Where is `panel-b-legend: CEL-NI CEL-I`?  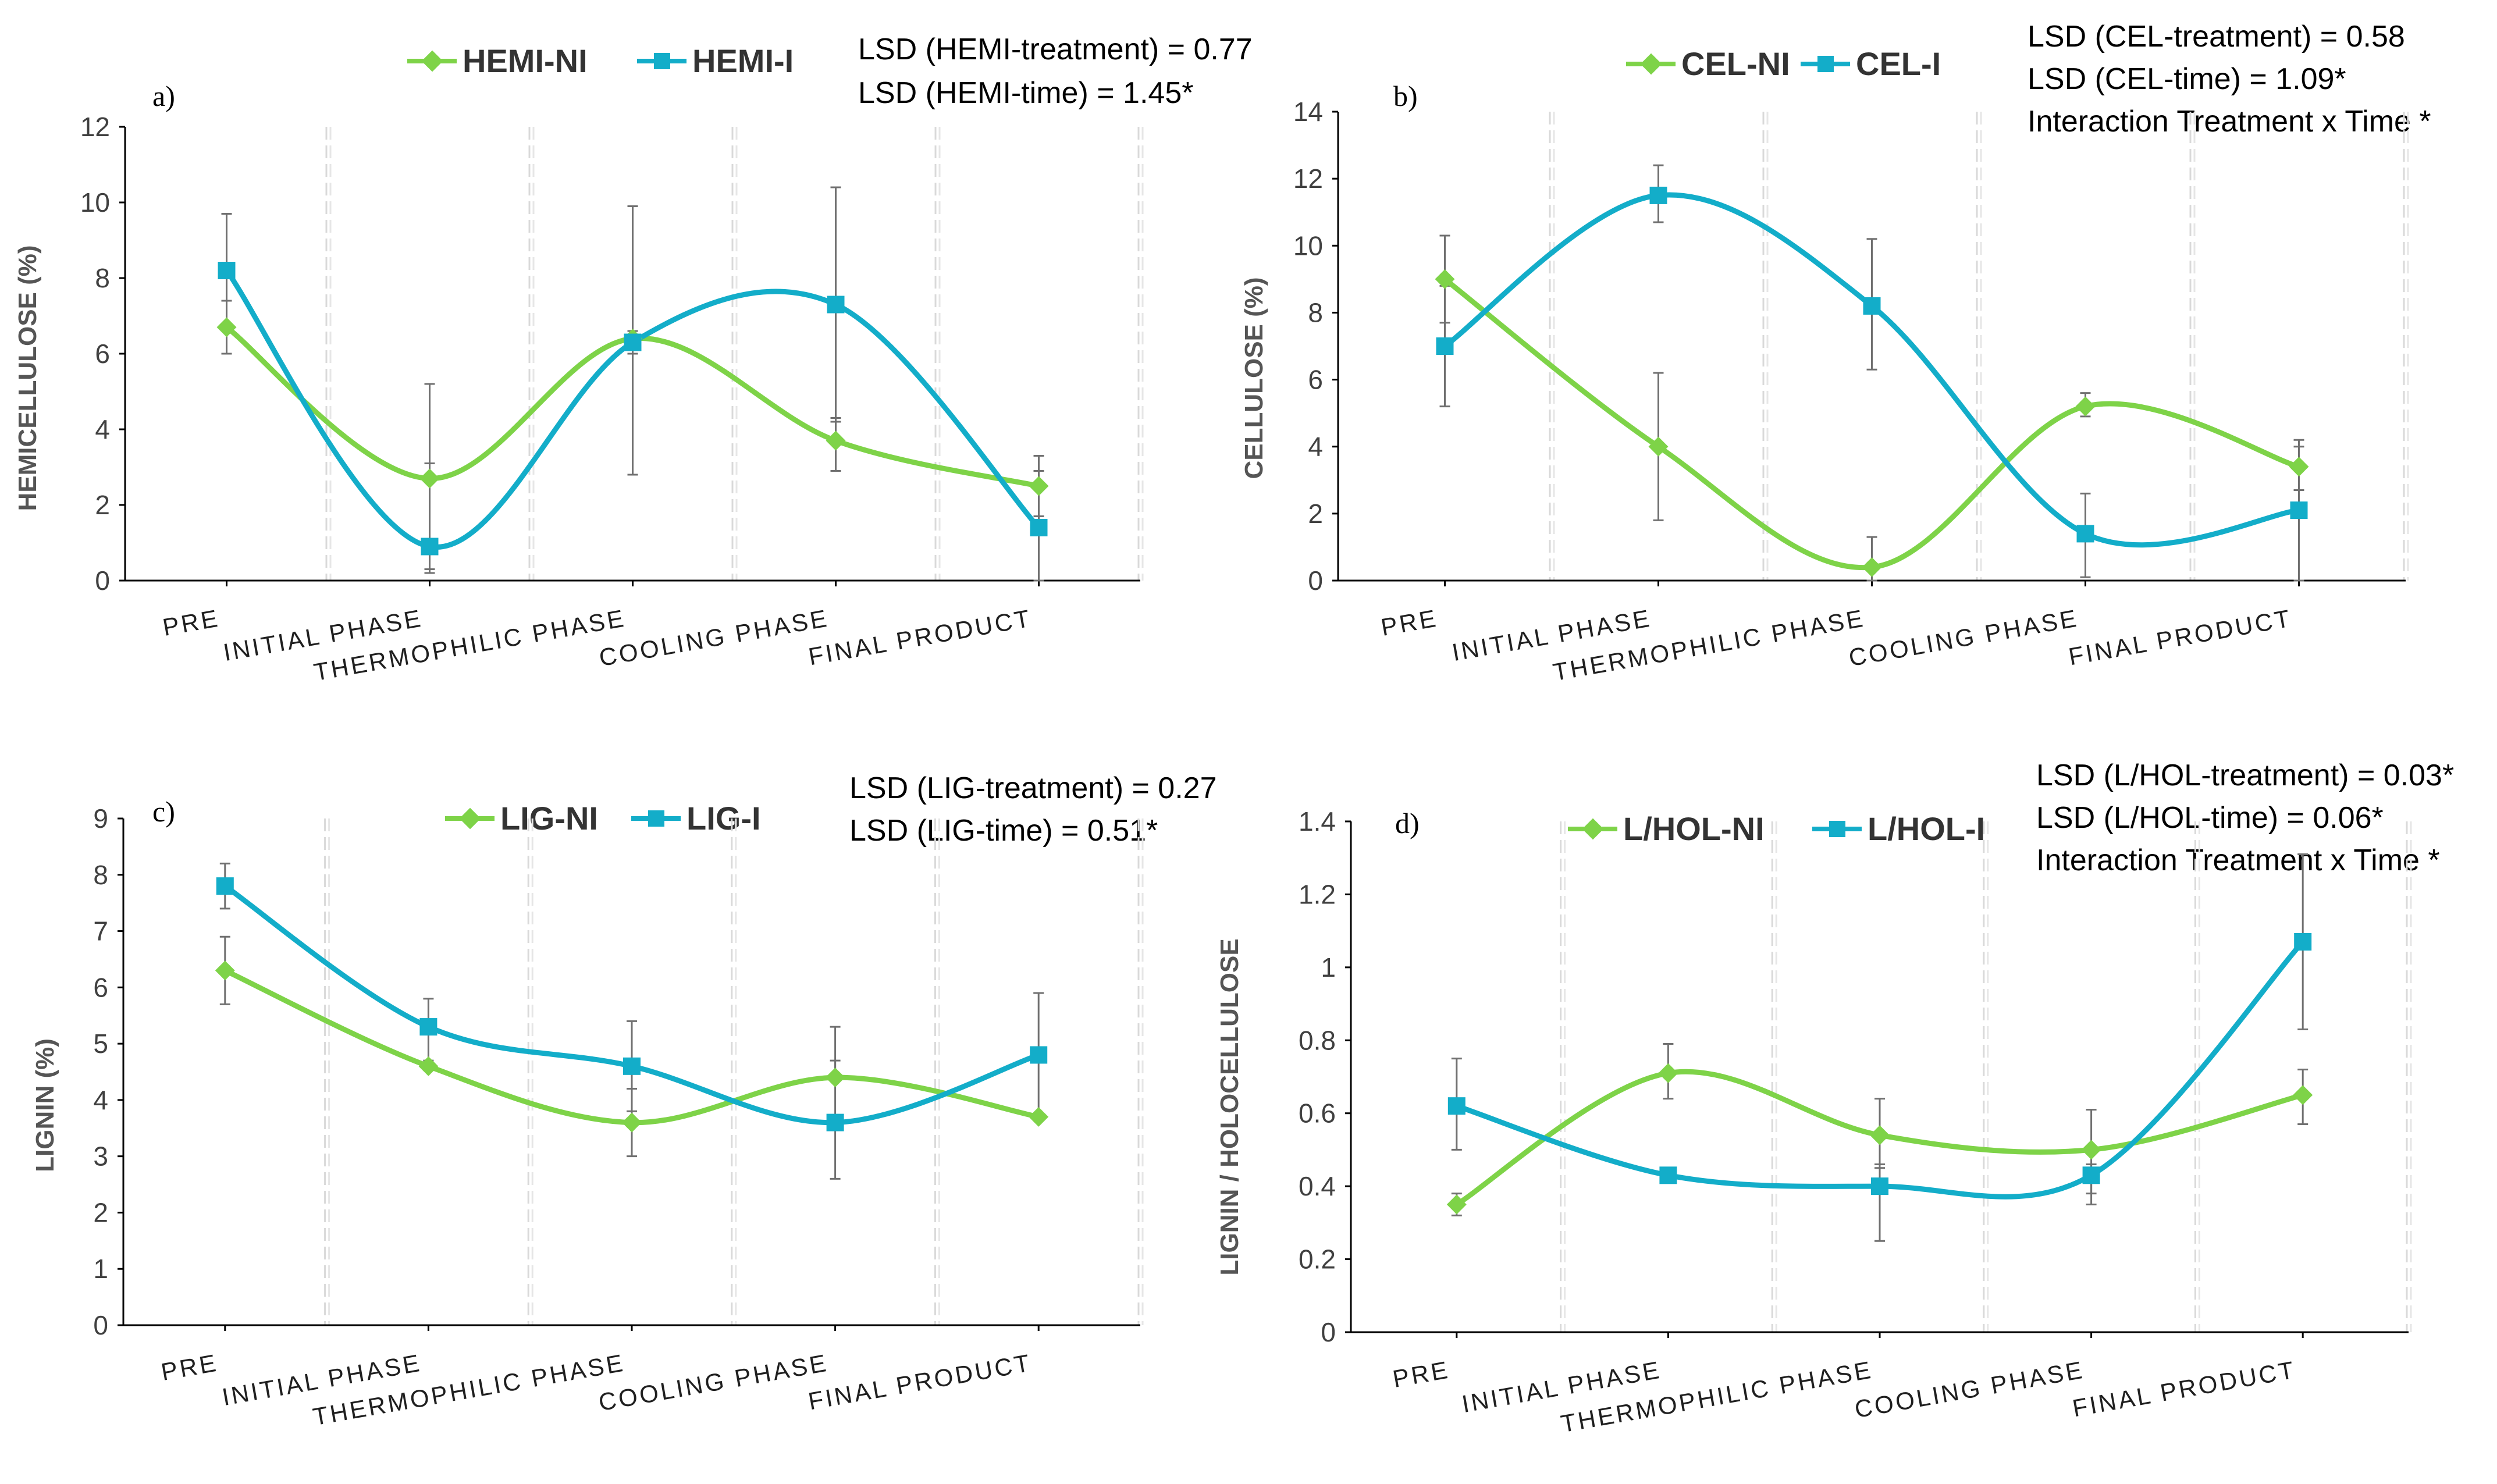 panel-b-legend: CEL-NI CEL-I is located at coordinates (1784, 63).